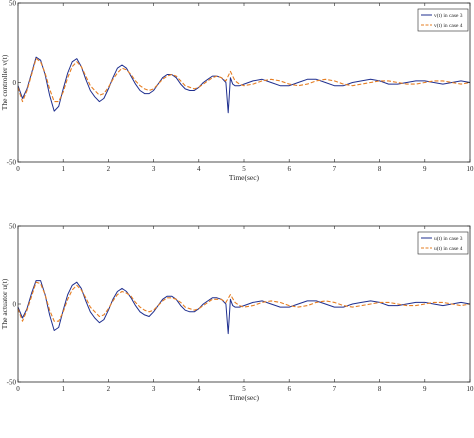  Describe the element at coordinates (448, 15) in the screenshot. I see `legend-label-1: v(t) in case 3` at that location.